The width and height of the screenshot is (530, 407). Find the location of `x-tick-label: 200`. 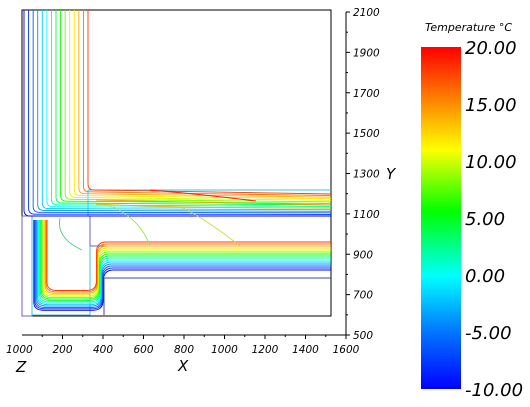

x-tick-label: 200 is located at coordinates (62, 350).